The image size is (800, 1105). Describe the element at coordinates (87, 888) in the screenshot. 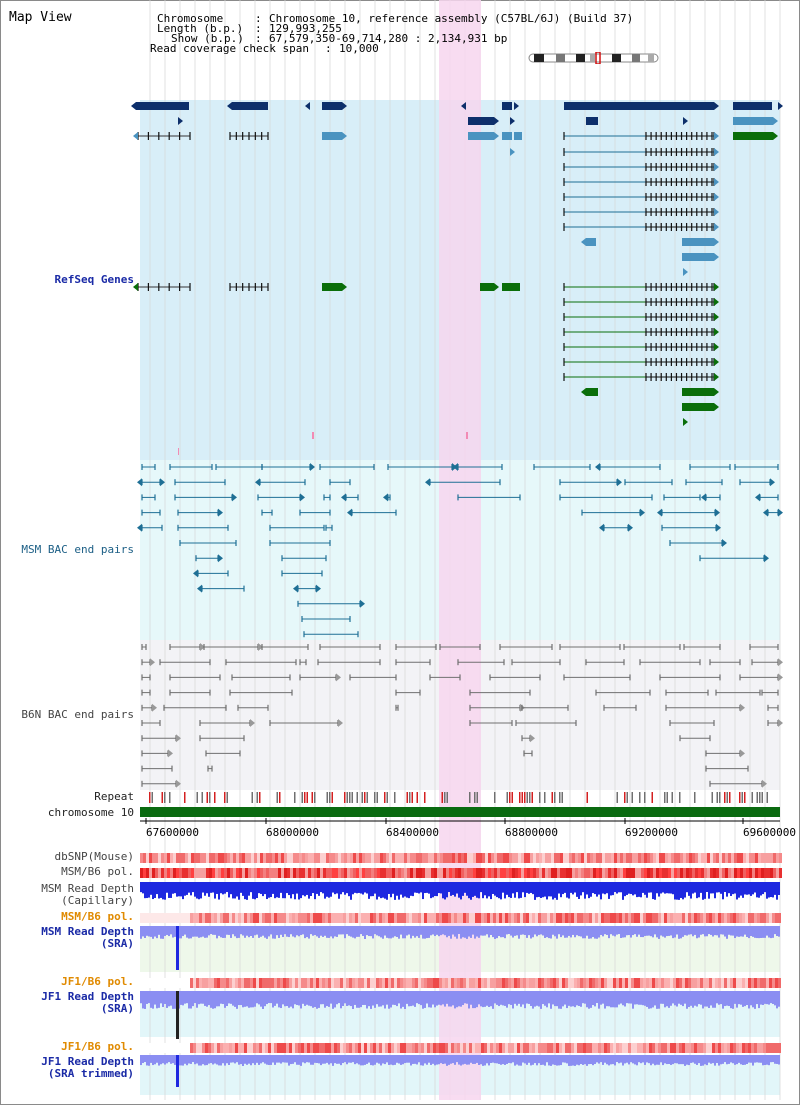

I see `track-label-msm-depth-capillary: MSM Read Depth` at that location.